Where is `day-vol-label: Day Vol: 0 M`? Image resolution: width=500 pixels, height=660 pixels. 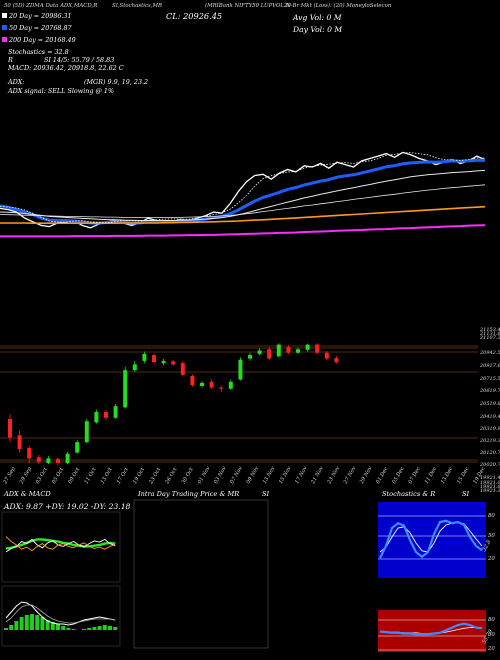 day-vol-label: Day Vol: 0 M is located at coordinates (318, 29).